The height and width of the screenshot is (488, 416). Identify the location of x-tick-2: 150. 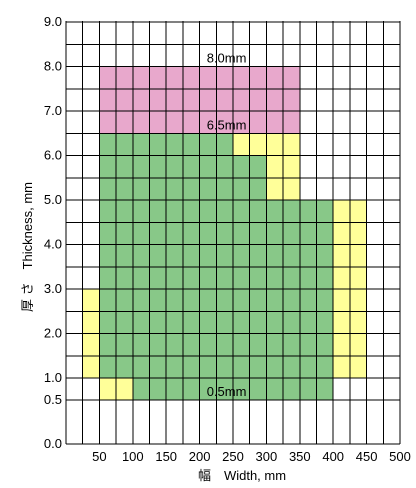
(166, 456).